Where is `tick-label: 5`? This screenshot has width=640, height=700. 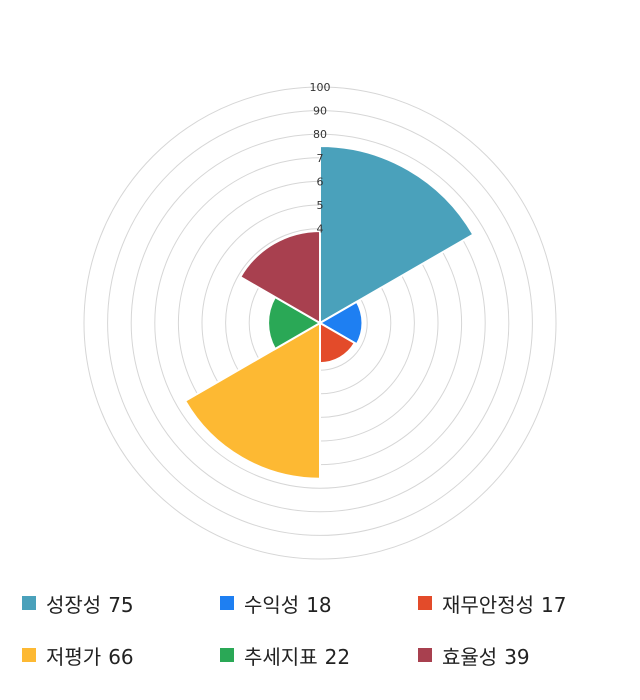
tick-label: 5 is located at coordinates (320, 205).